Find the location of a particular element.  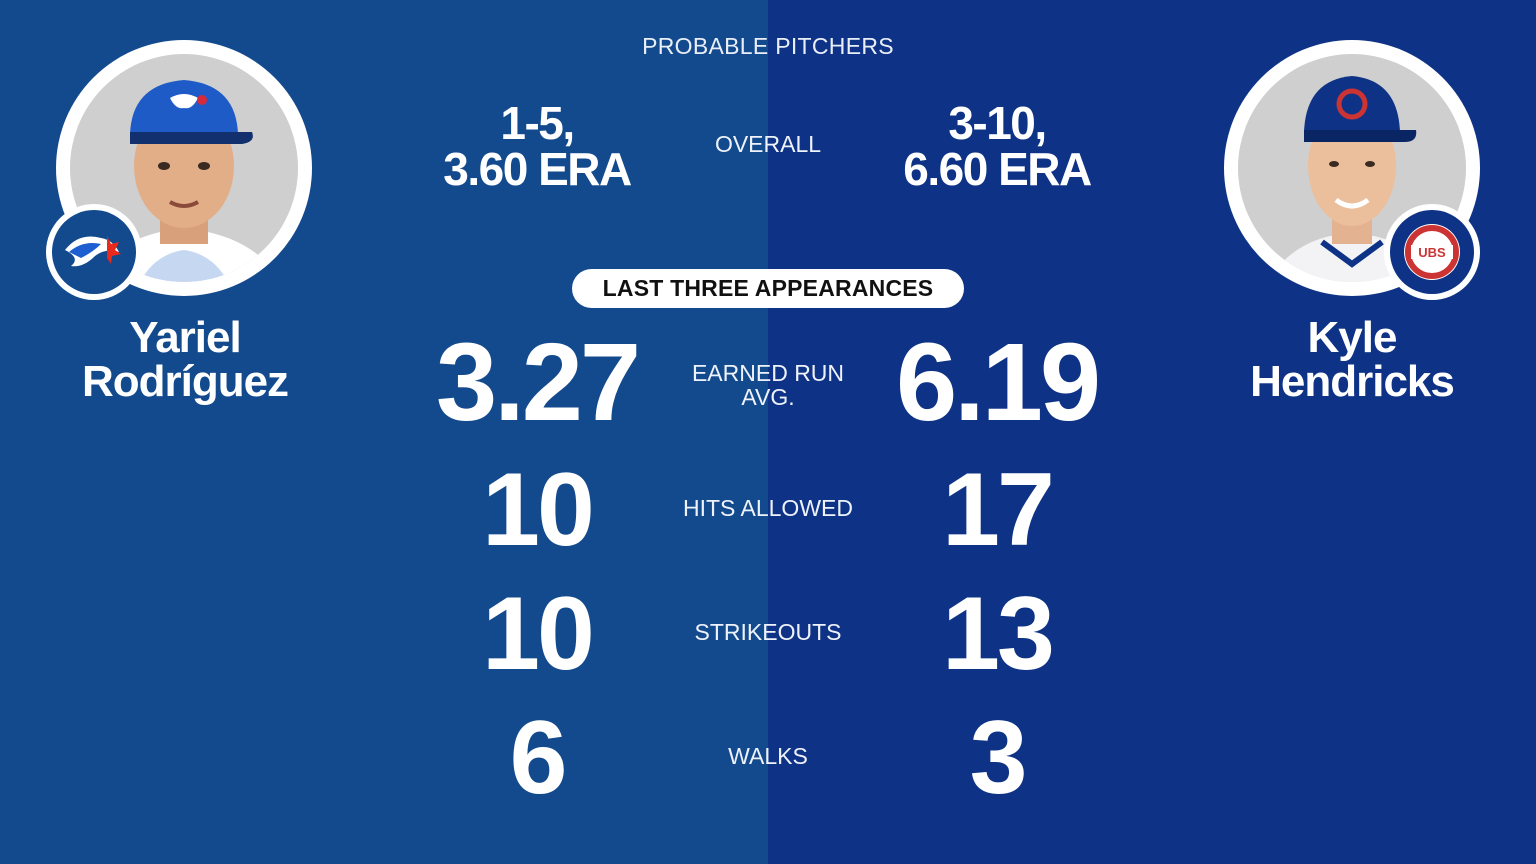

left-strikeouts-value: 10 is located at coordinates (538, 634).